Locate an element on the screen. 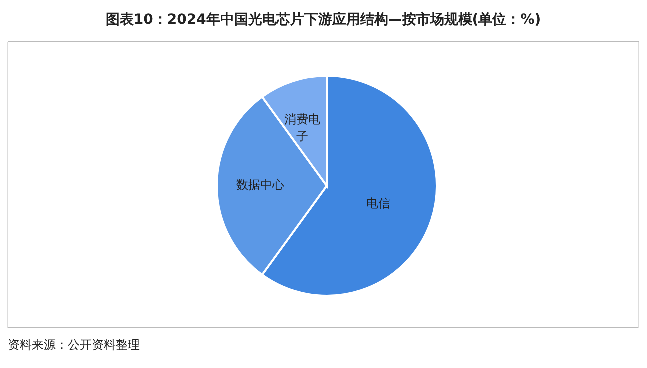  text: 资料来源：公开资料整理 is located at coordinates (74, 345).